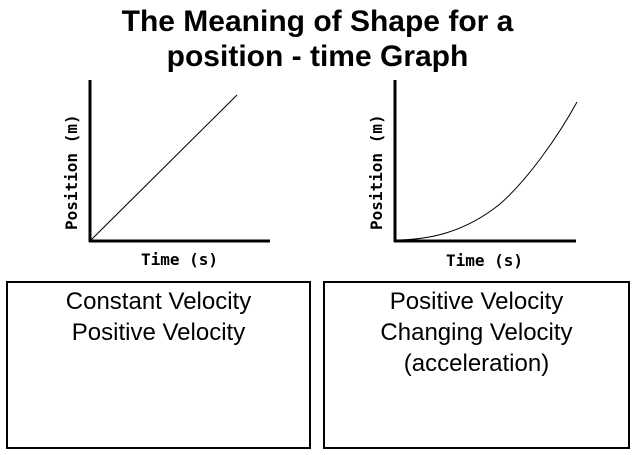  I want to click on page-title-line-2: position - time Graph, so click(317, 56).